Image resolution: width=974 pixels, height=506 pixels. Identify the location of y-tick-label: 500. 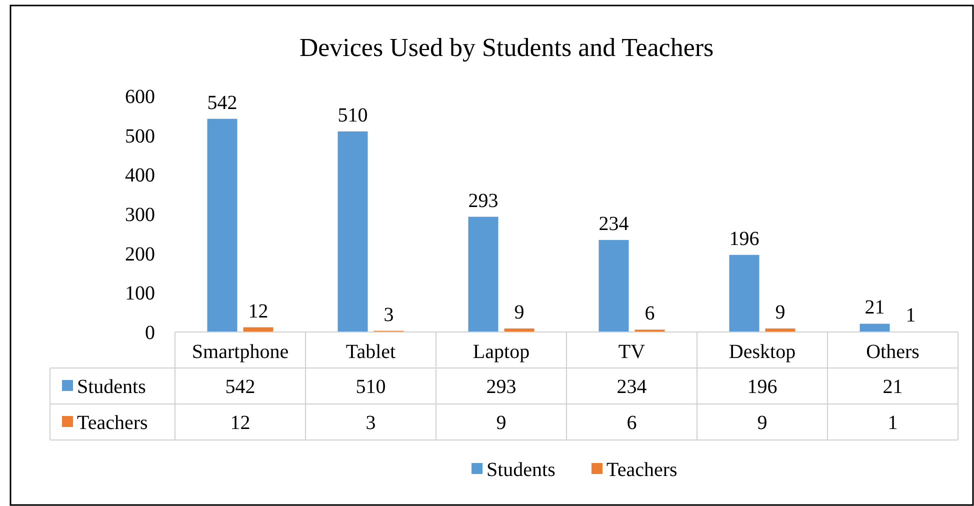
(140, 136).